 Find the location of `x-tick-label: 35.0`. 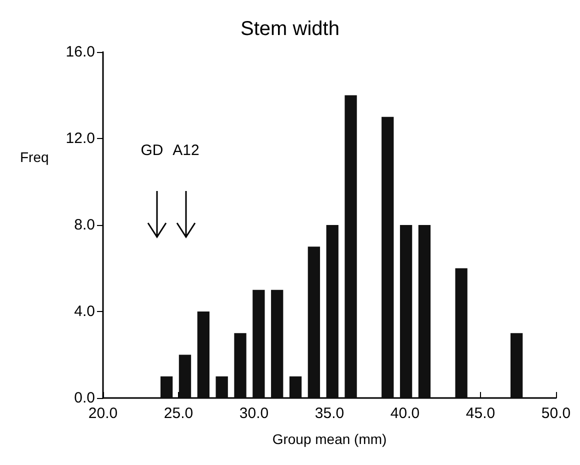

x-tick-label: 35.0 is located at coordinates (329, 413).